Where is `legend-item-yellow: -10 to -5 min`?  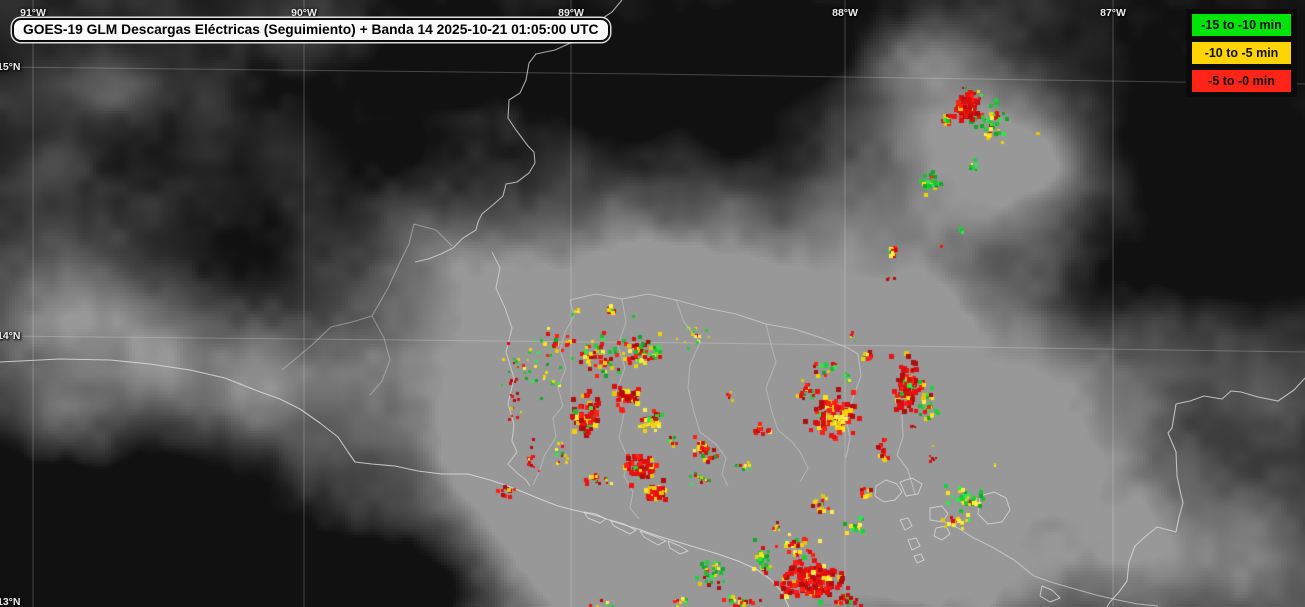 legend-item-yellow: -10 to -5 min is located at coordinates (1241, 53).